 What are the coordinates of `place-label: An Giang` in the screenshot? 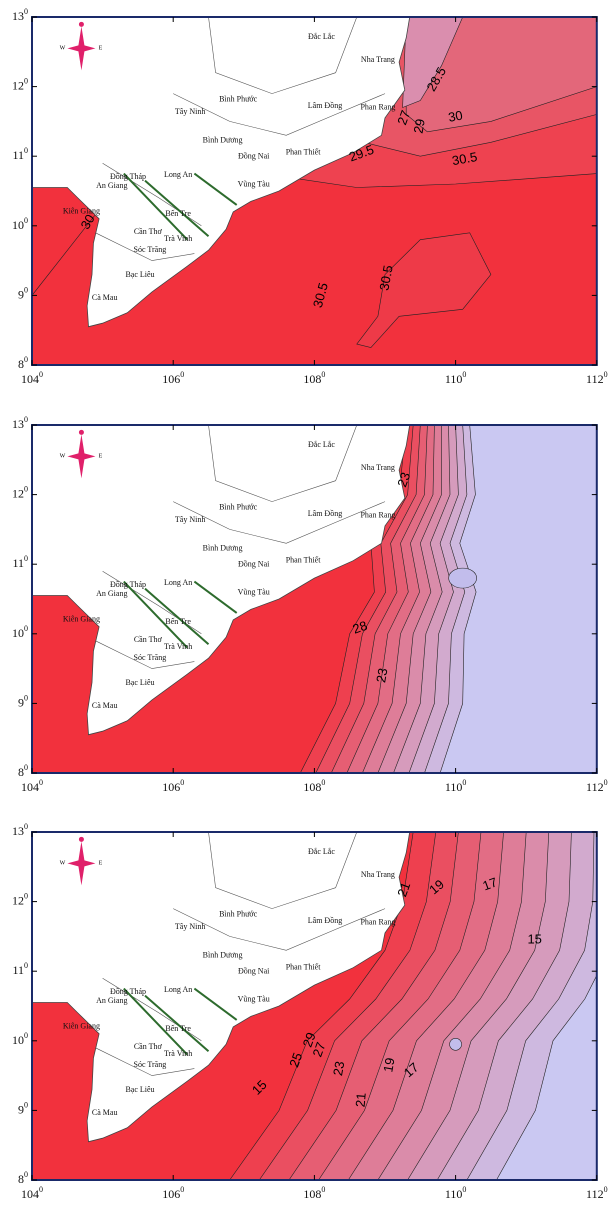 It's located at (111, 185).